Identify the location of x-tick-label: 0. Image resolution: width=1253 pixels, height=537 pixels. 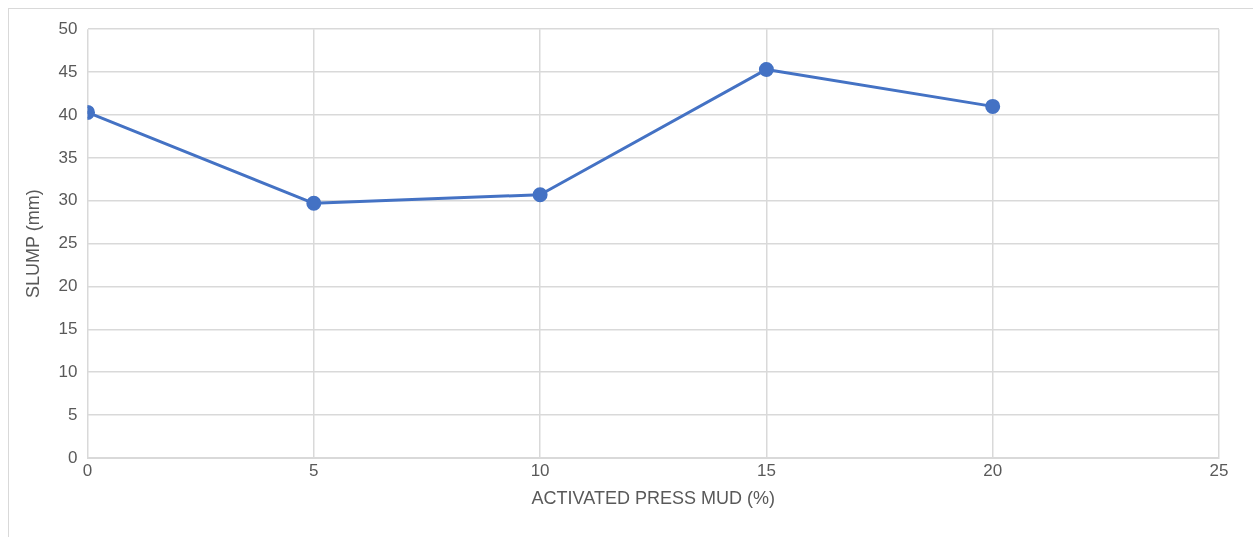
(87, 470).